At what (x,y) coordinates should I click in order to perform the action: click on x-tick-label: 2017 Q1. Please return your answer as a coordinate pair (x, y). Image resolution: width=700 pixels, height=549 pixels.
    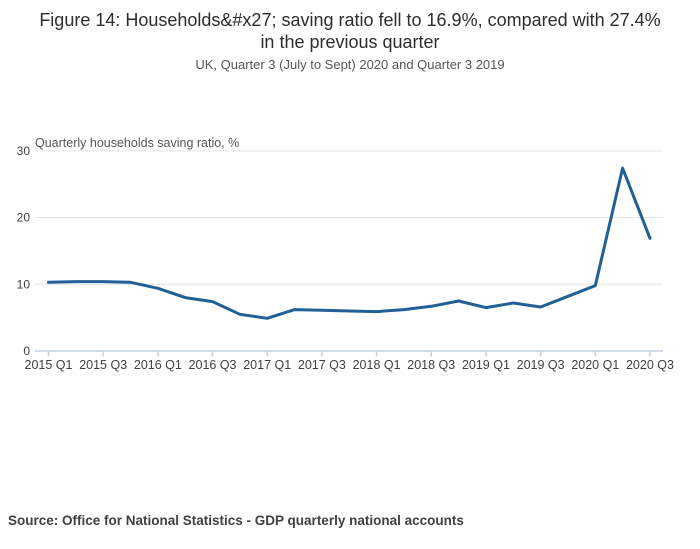
    Looking at the image, I should click on (267, 365).